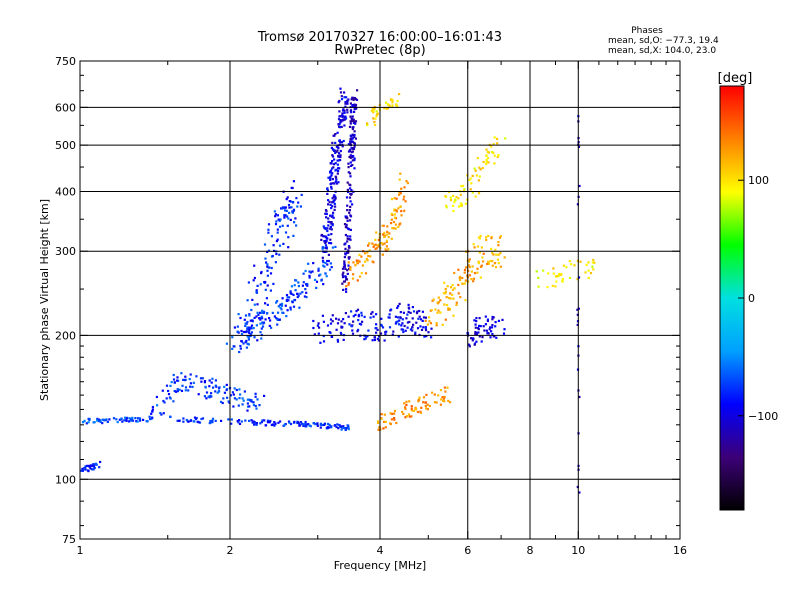  What do you see at coordinates (758, 180) in the screenshot?
I see `colorbar-tick-label: 100` at bounding box center [758, 180].